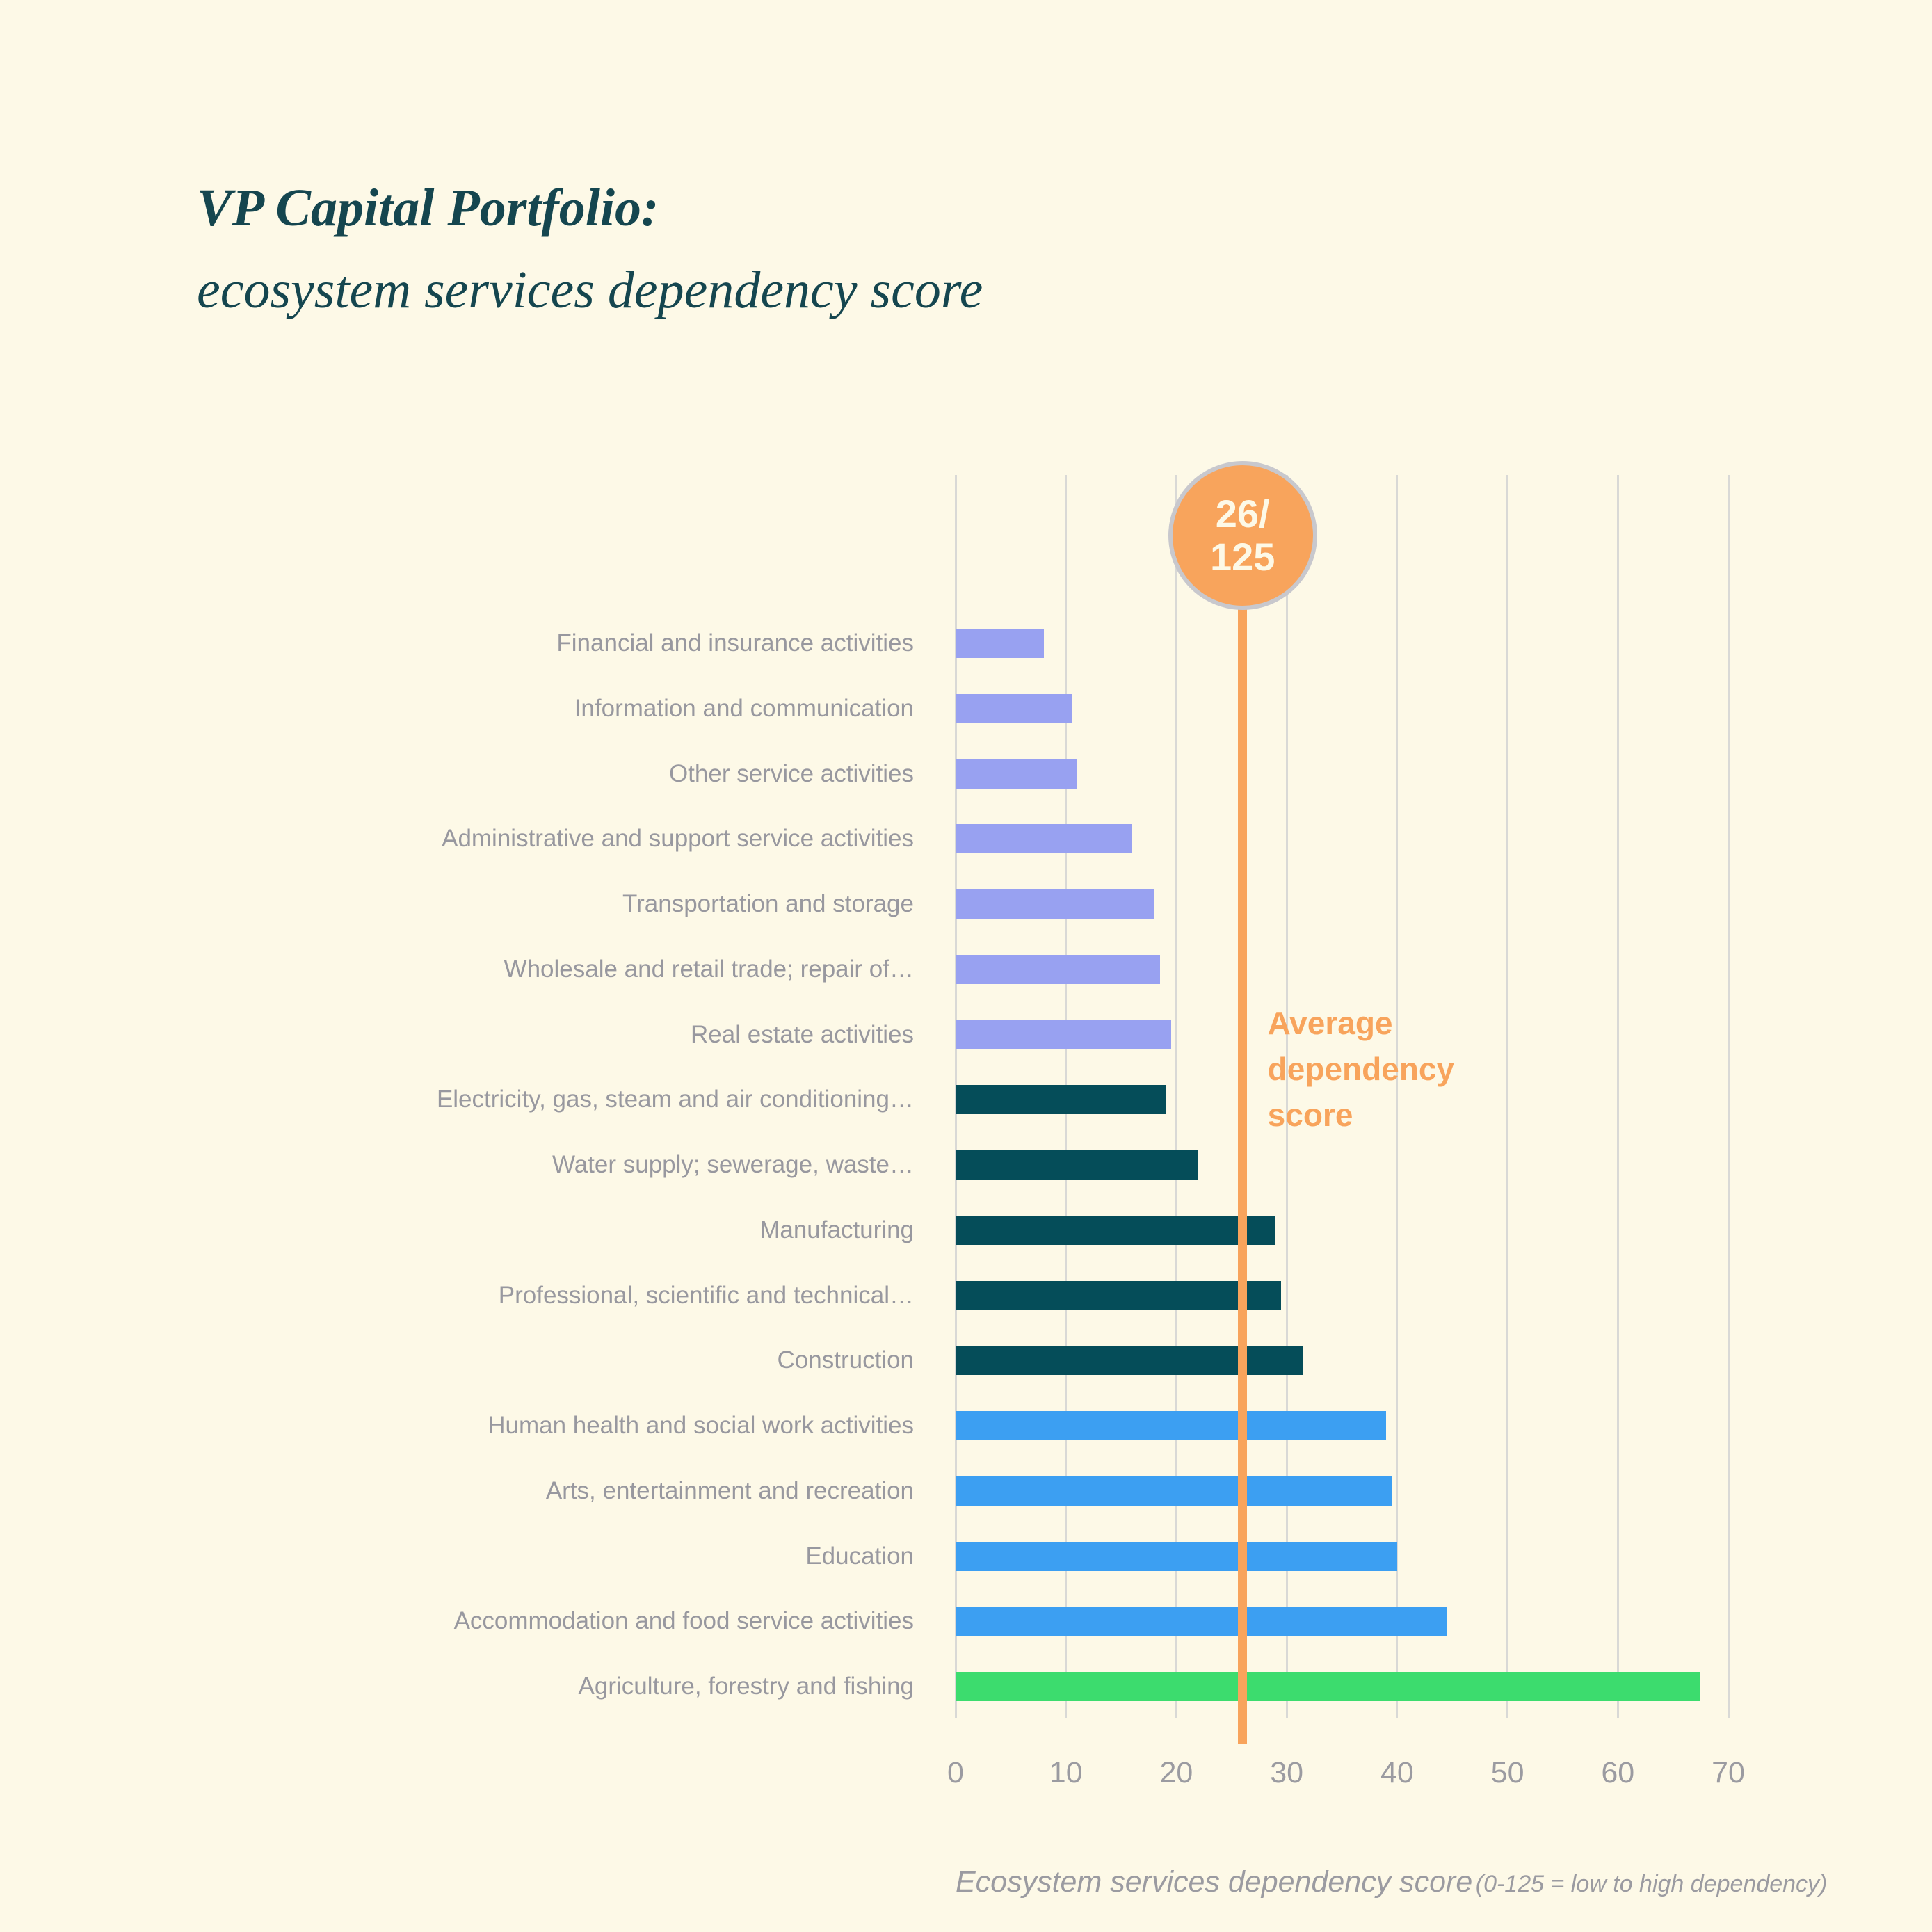 The image size is (1932, 1932). Describe the element at coordinates (859, 1556) in the screenshot. I see `category-label: Education` at that location.